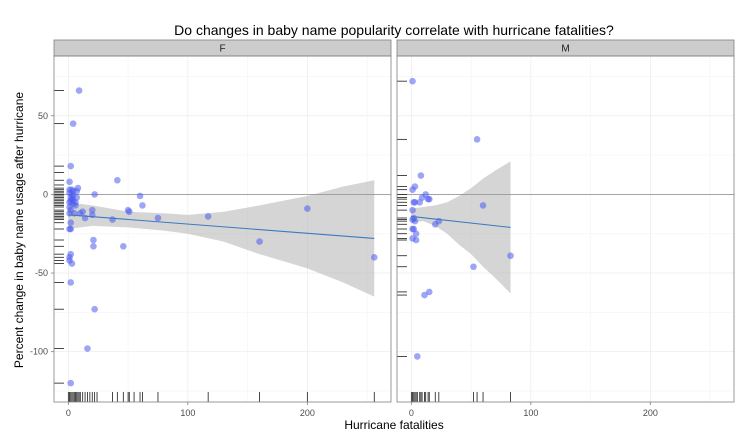 The image size is (754, 443). What do you see at coordinates (565, 49) in the screenshot?
I see `facet-label: M` at bounding box center [565, 49].